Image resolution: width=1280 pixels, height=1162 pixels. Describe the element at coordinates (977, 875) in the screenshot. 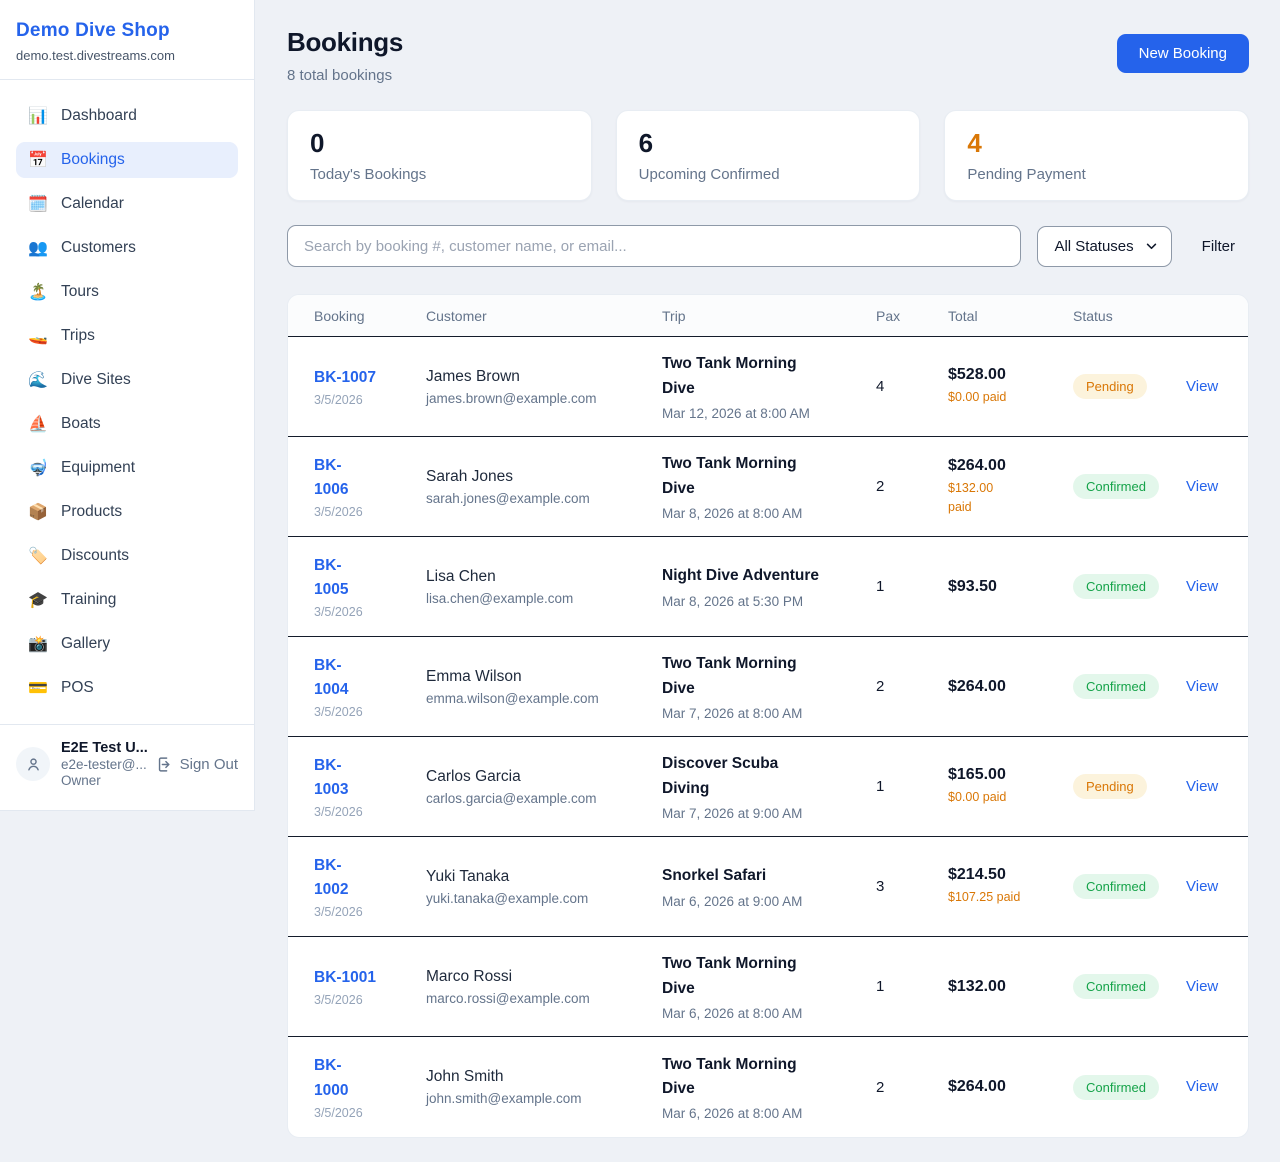

I see `total-amount: $214.50` at that location.